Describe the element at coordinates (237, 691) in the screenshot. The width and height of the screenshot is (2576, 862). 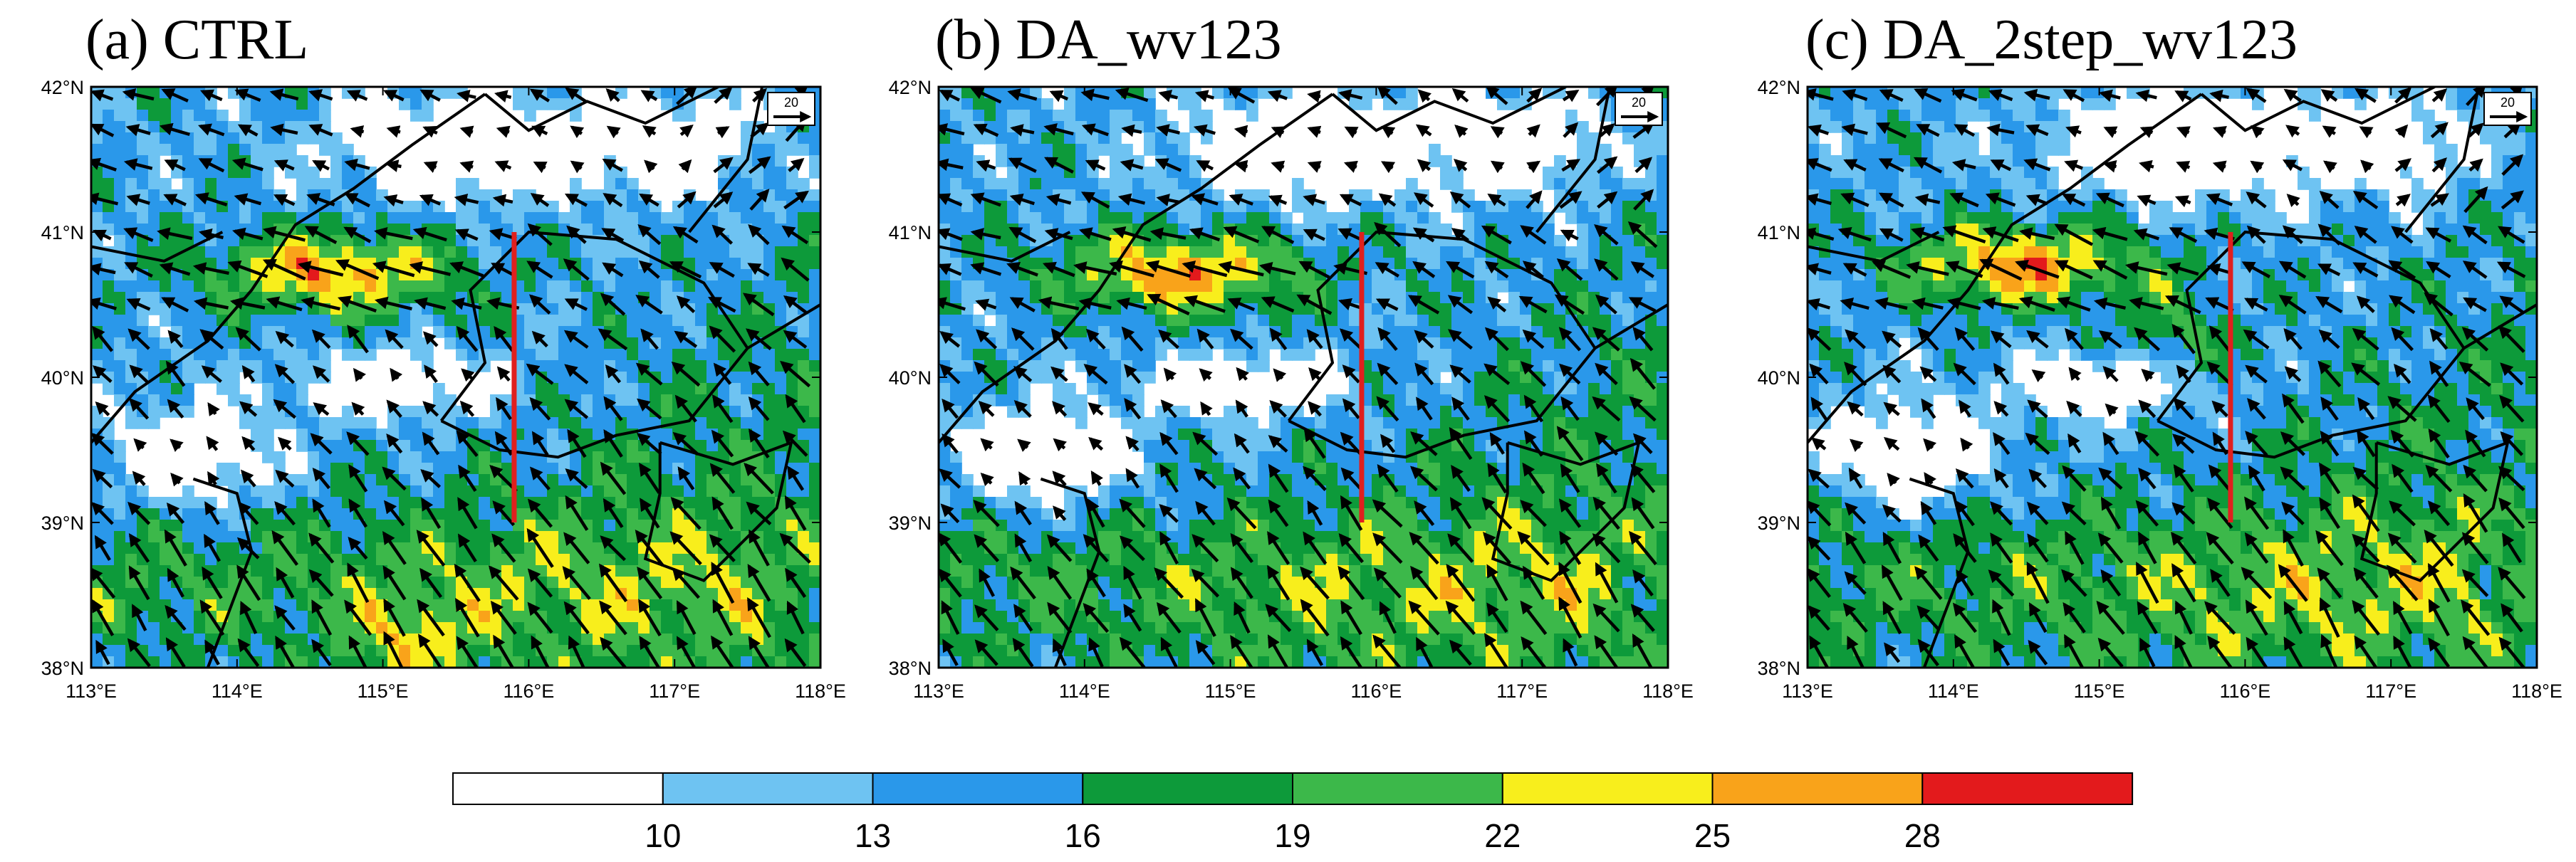
I see `lon-tick-label: 114°E` at that location.